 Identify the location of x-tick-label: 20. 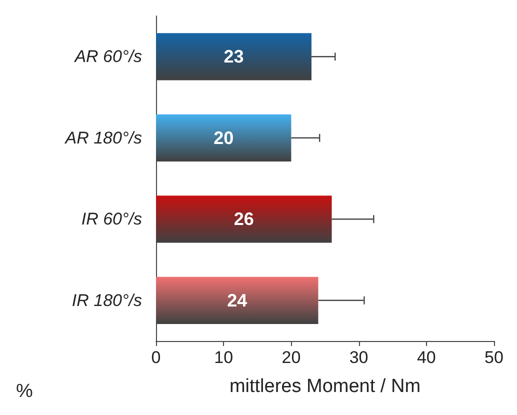
(291, 357).